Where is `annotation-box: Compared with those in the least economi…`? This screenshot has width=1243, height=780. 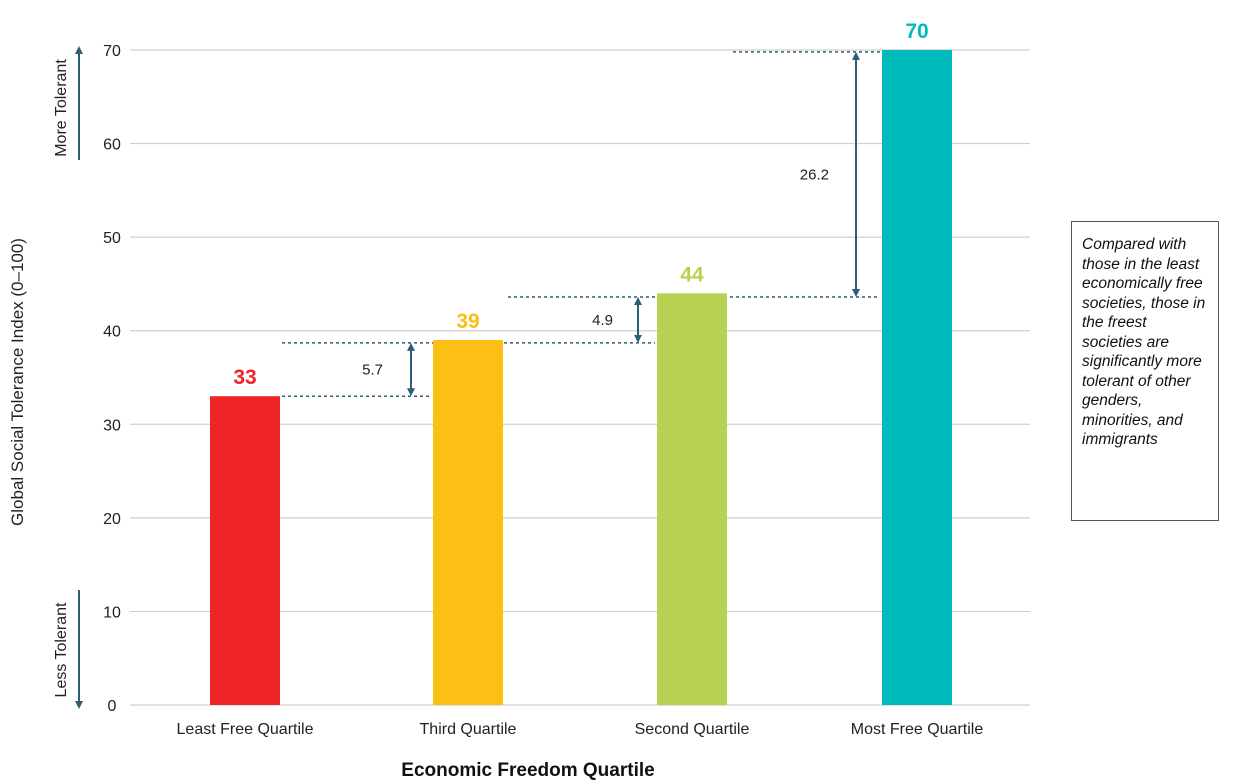
annotation-box: Compared with those in the least economi… is located at coordinates (1145, 371).